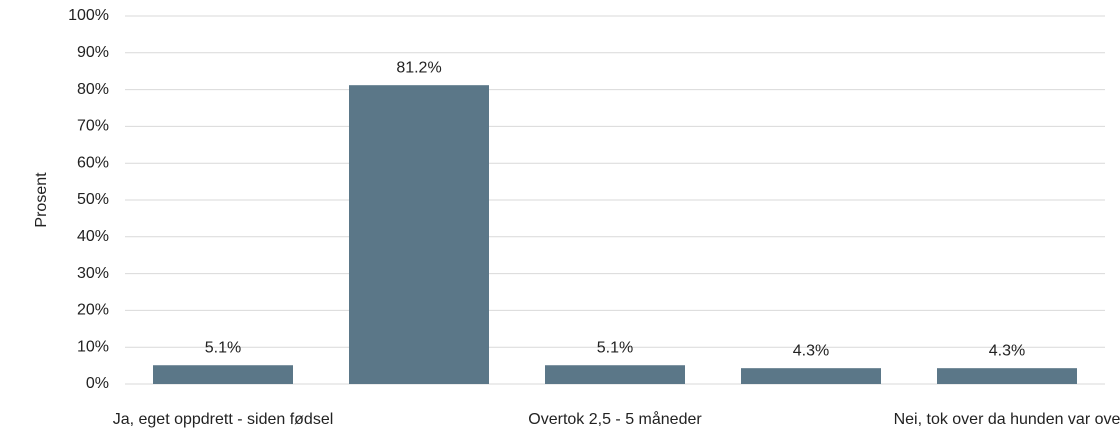  Describe the element at coordinates (93, 273) in the screenshot. I see `y-tick-label: 30%` at that location.